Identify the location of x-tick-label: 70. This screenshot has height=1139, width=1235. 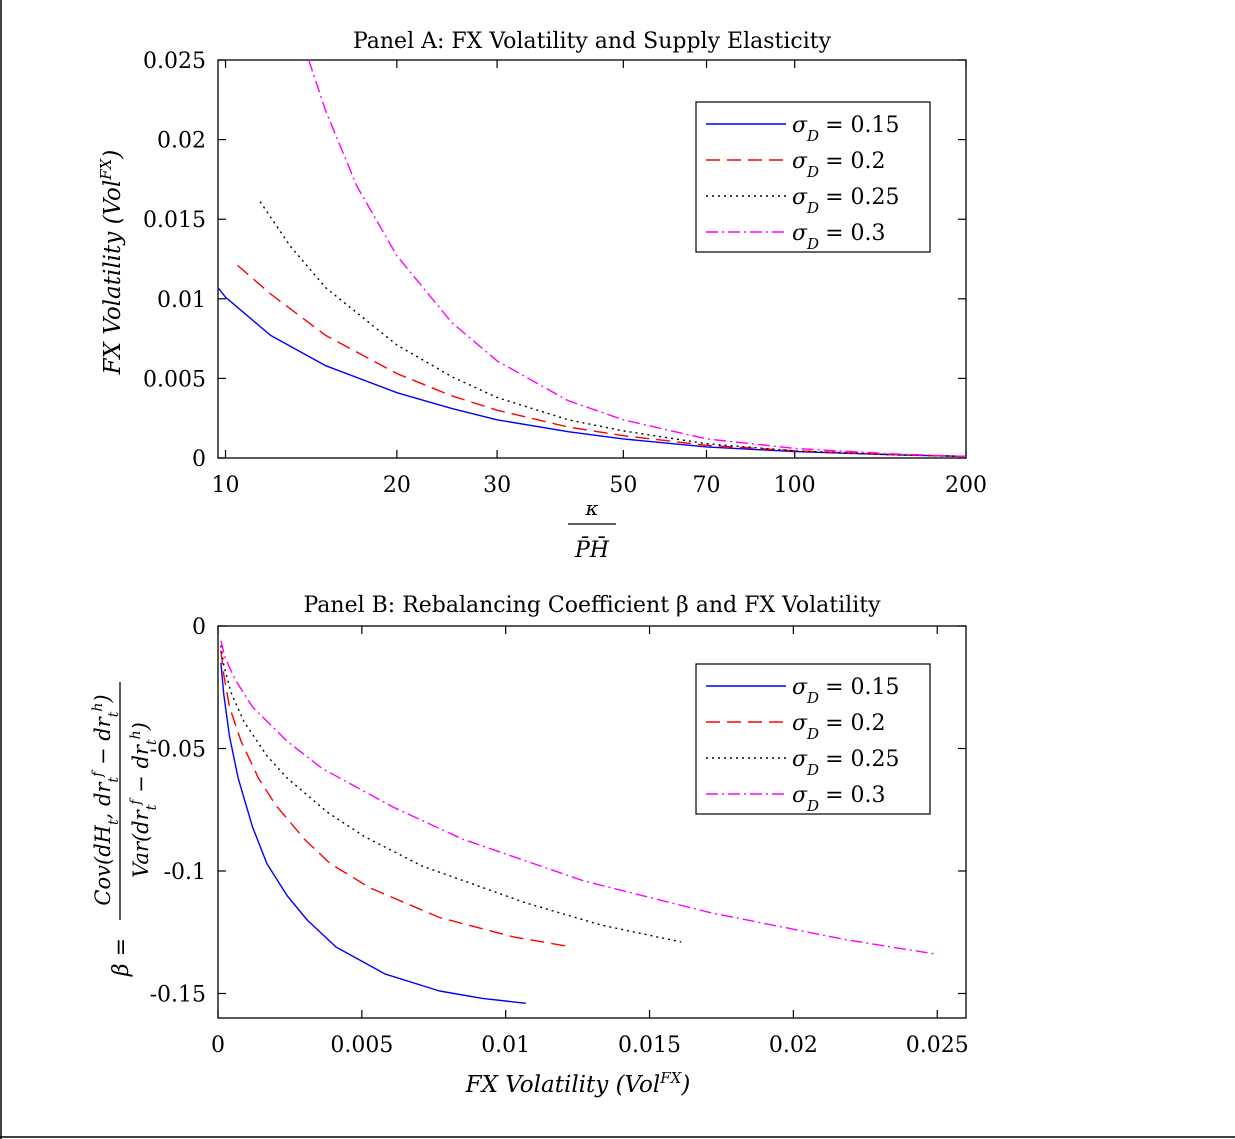
(707, 485).